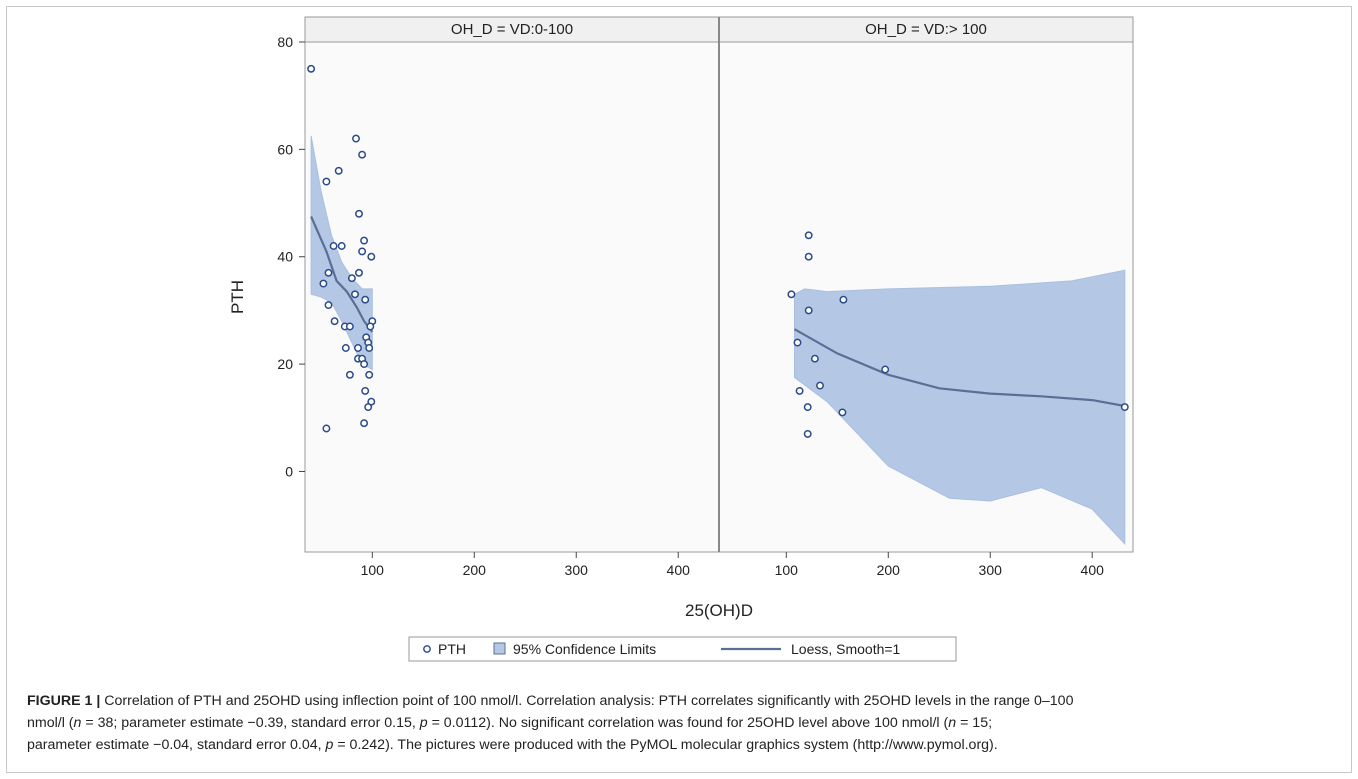  Describe the element at coordinates (584, 649) in the screenshot. I see `legend-band-label: 95% Confidence Limits` at that location.